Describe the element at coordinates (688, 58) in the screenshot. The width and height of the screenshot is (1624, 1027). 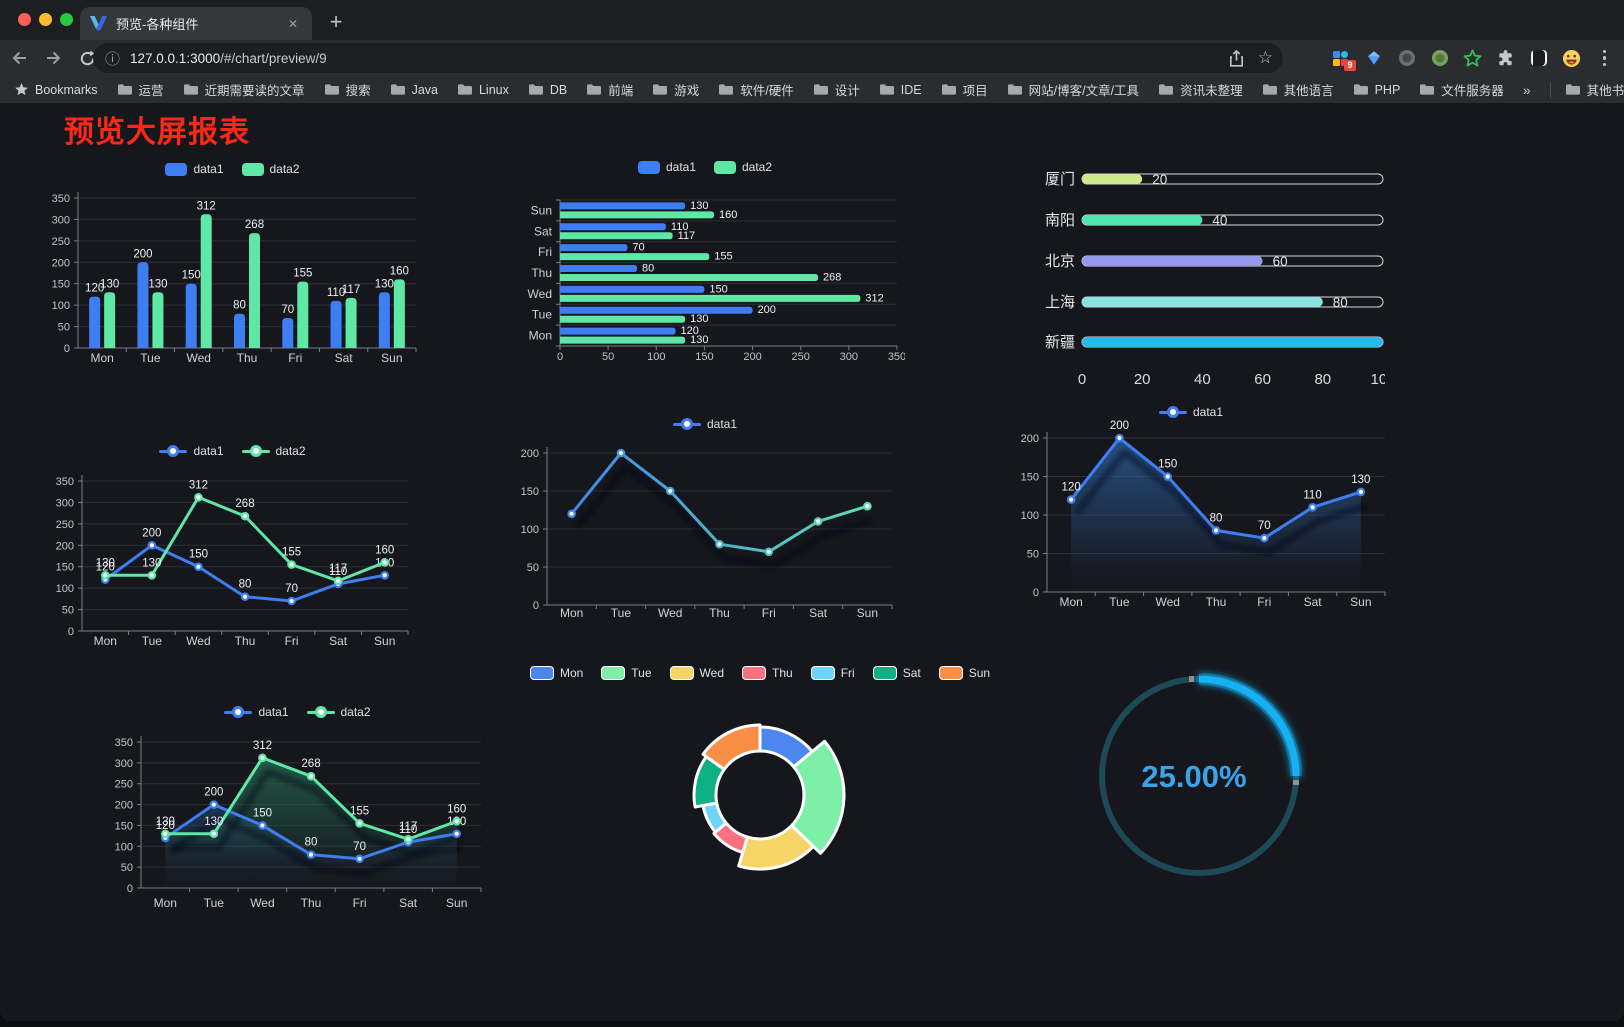
I see `address-bar: ⓘ 127.0.0.1:3000 /#/chart/preview/9 ☆` at that location.